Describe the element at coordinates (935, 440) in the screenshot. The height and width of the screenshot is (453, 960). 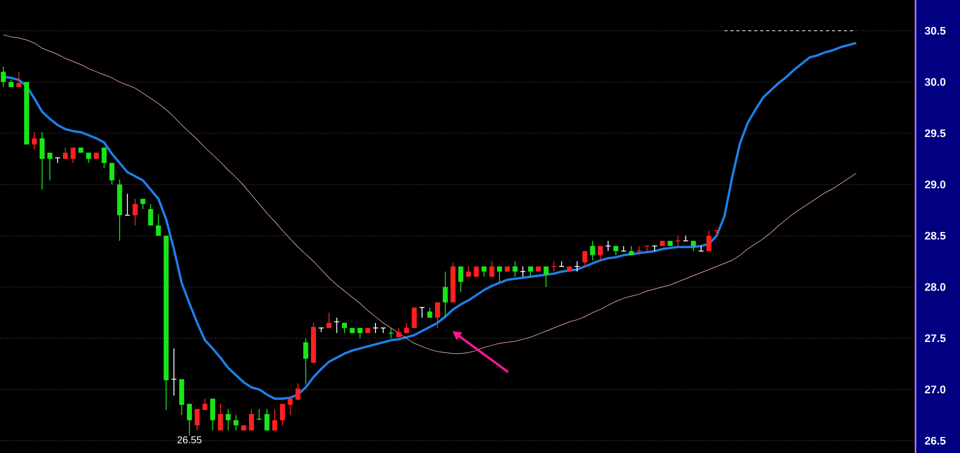
I see `y-tick-label: 26.5` at that location.